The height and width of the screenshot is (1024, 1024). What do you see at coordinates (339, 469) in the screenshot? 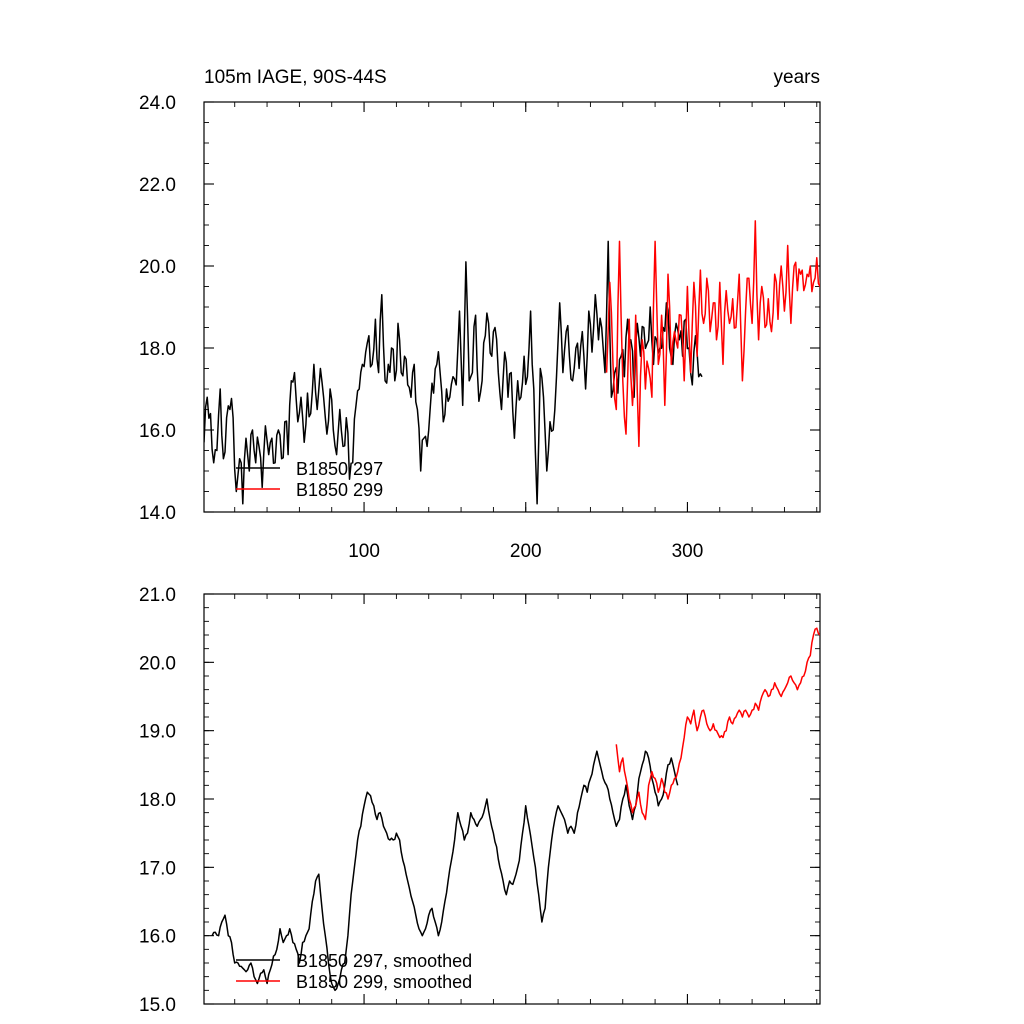
I see `legend-label: B1850 297` at bounding box center [339, 469].